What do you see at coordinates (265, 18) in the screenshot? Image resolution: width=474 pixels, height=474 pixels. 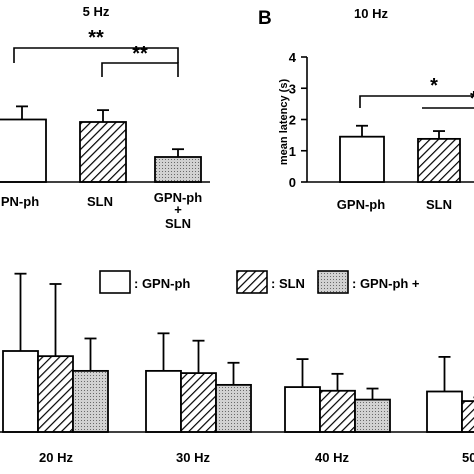 I see `panel-b-label: B` at bounding box center [265, 18].